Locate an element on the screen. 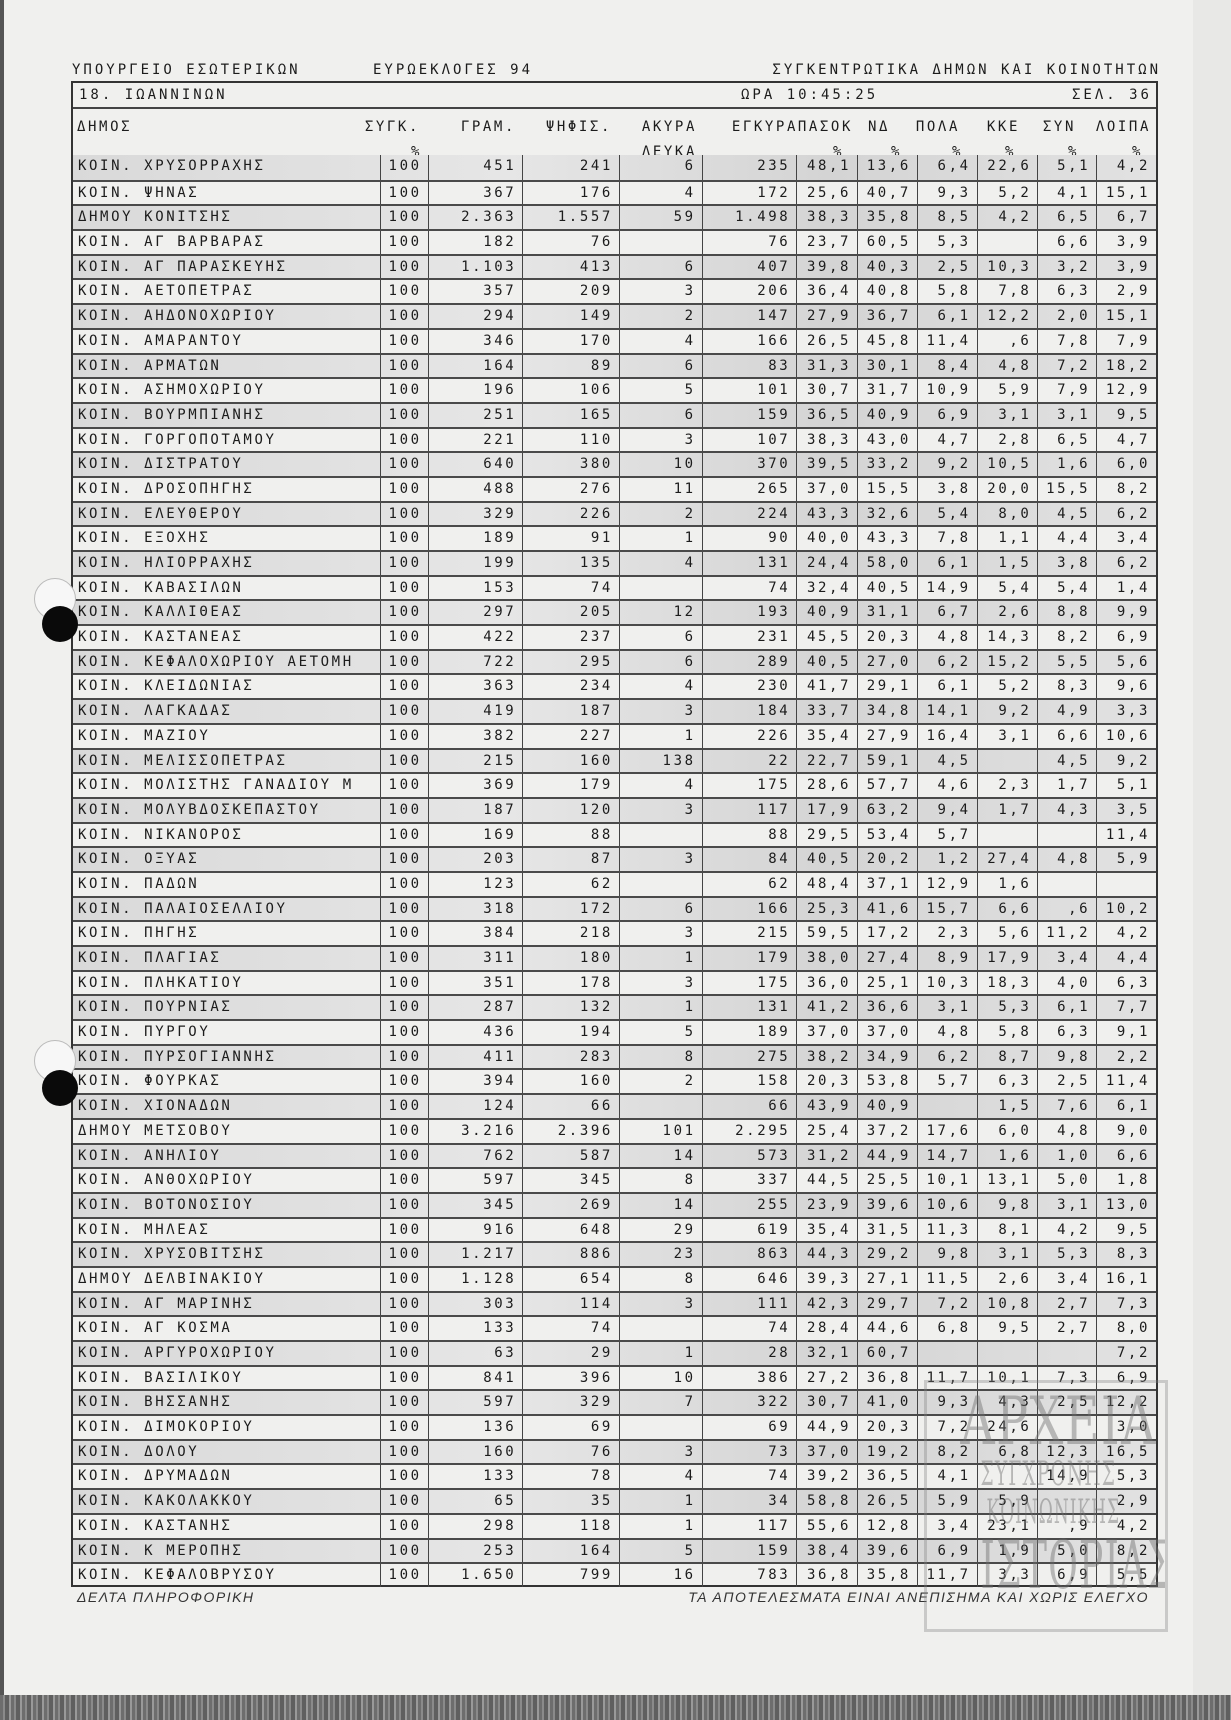 This screenshot has height=1720, width=1231. invalid-blank-cell: 8 is located at coordinates (660, 1057).